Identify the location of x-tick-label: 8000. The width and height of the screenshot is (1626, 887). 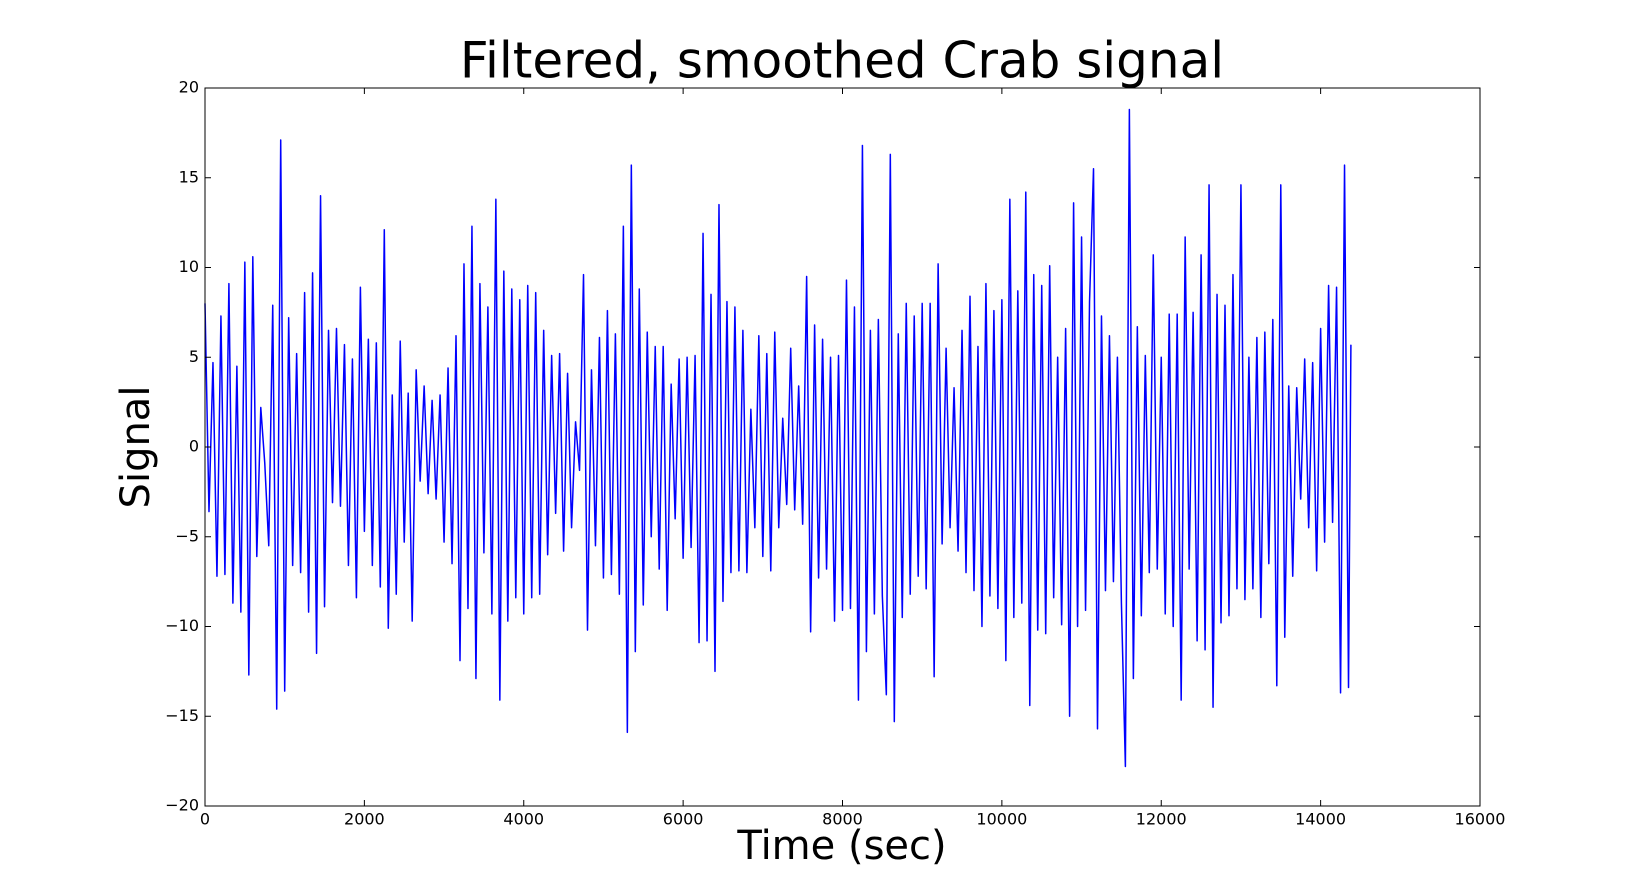
(842, 819).